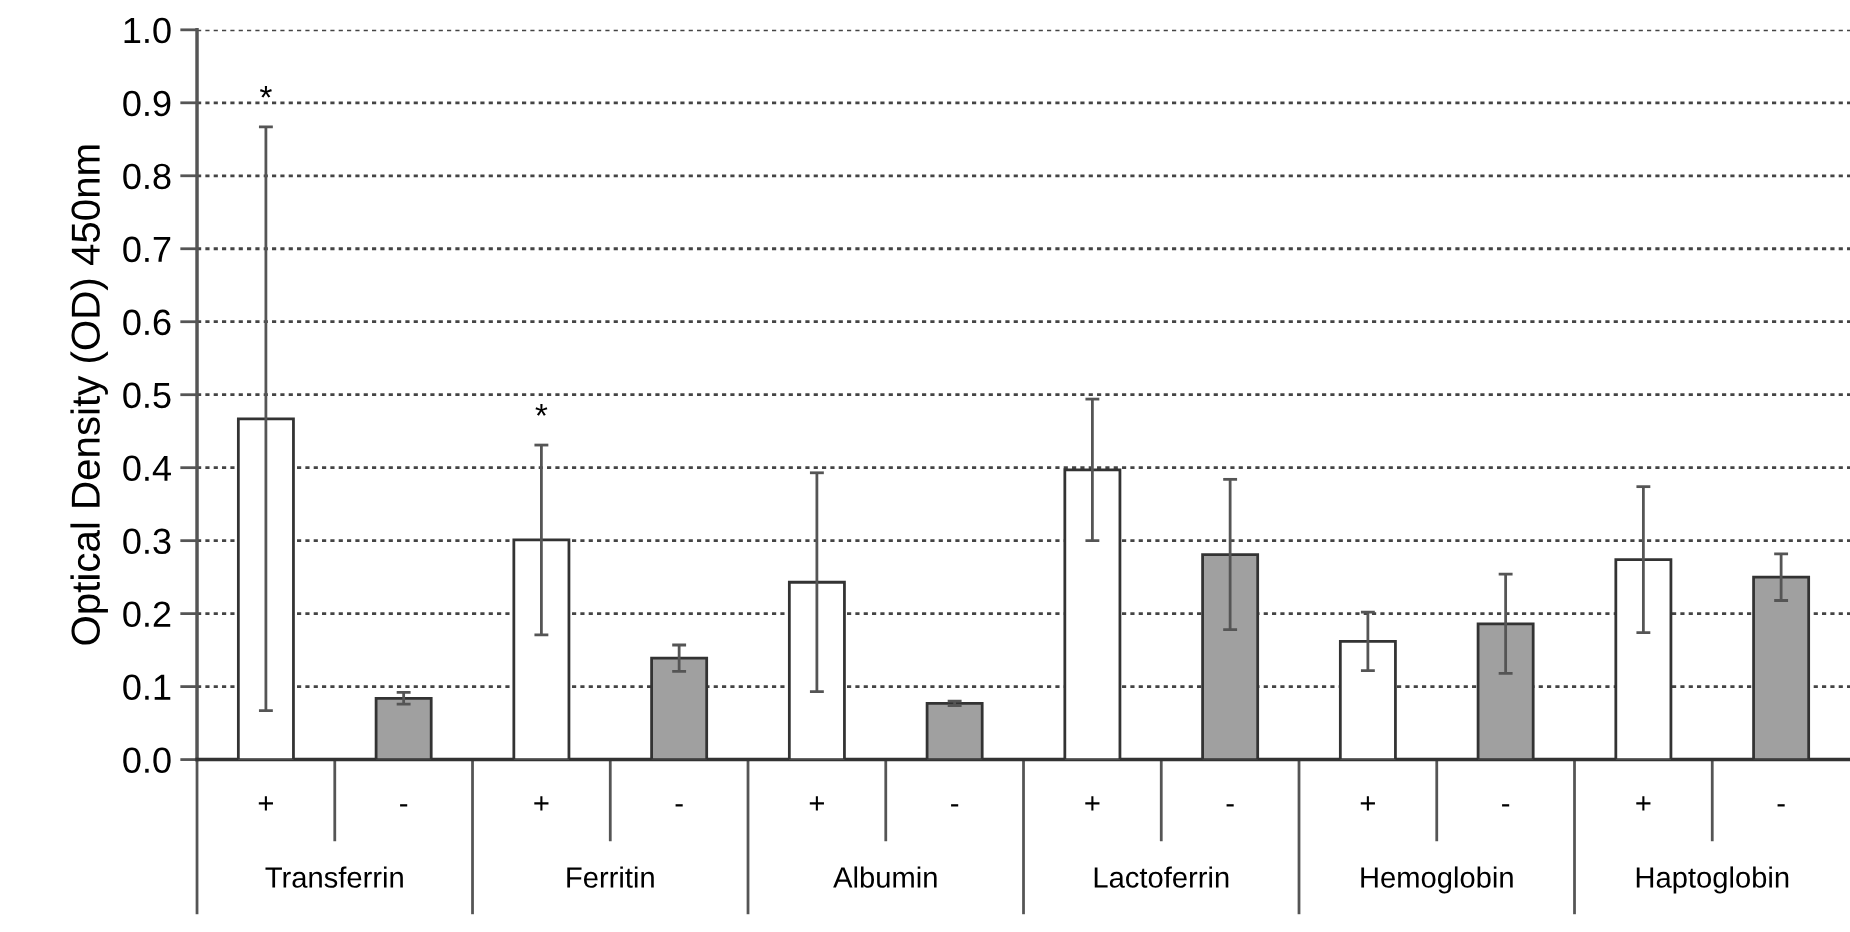 The height and width of the screenshot is (932, 1850). I want to click on y-tick-label: 0.6, so click(147, 322).